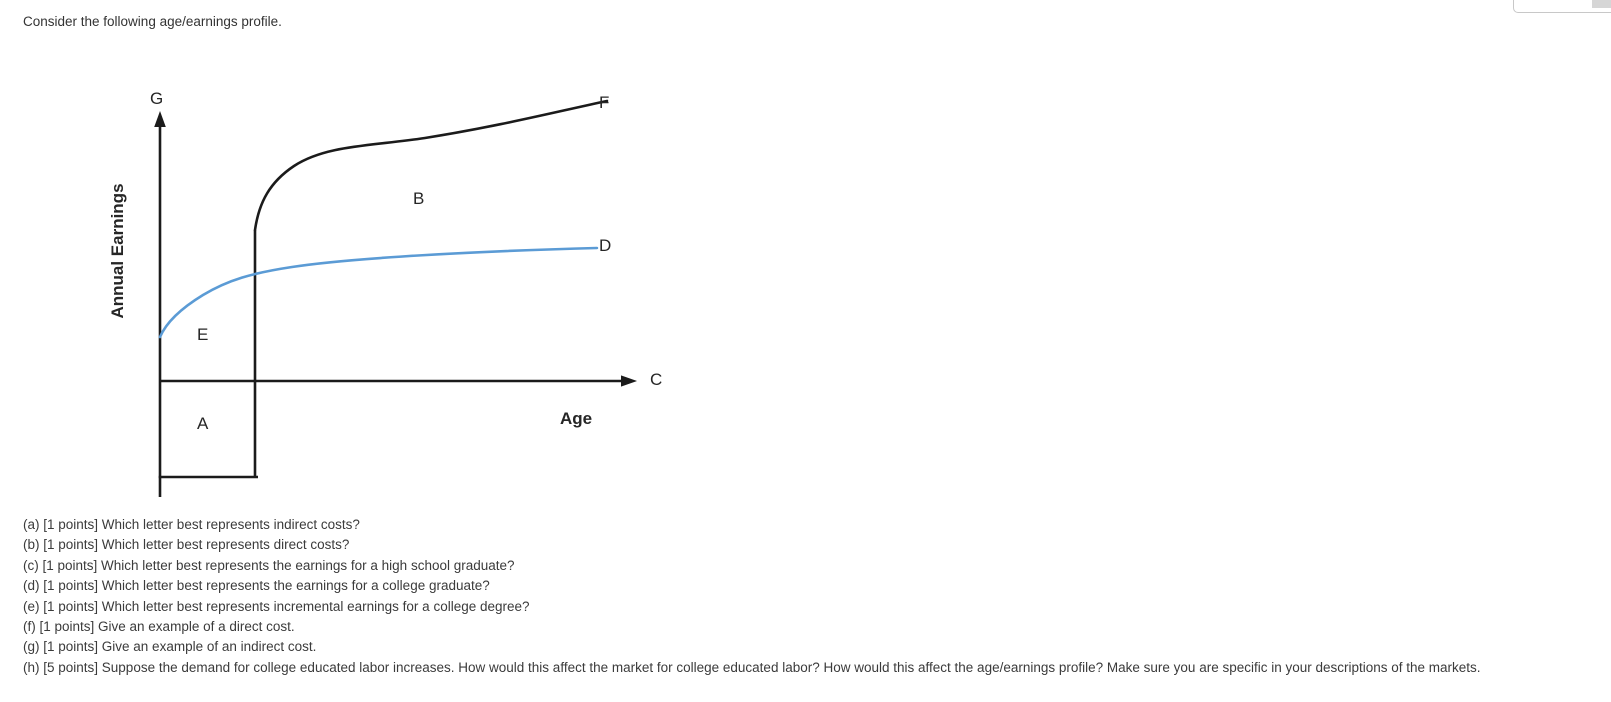  Describe the element at coordinates (605, 245) in the screenshot. I see `label-D: D` at that location.